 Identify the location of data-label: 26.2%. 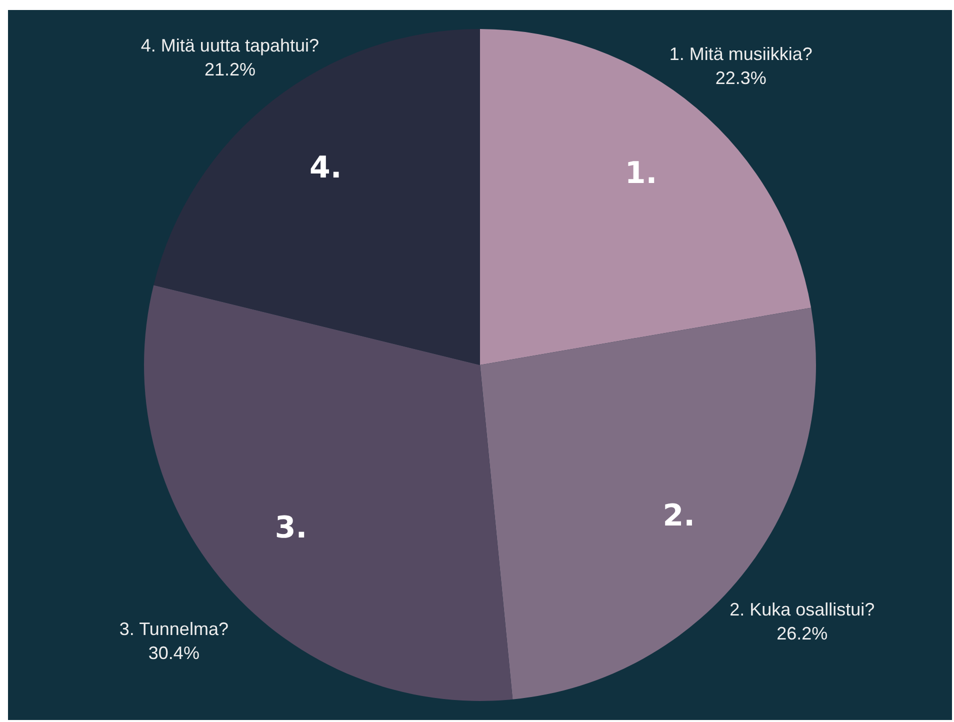
(802, 633).